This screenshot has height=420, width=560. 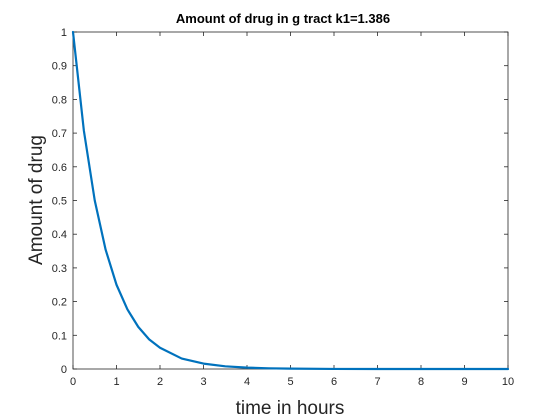 What do you see at coordinates (59, 336) in the screenshot?
I see `y-tick-label: 0.1` at bounding box center [59, 336].